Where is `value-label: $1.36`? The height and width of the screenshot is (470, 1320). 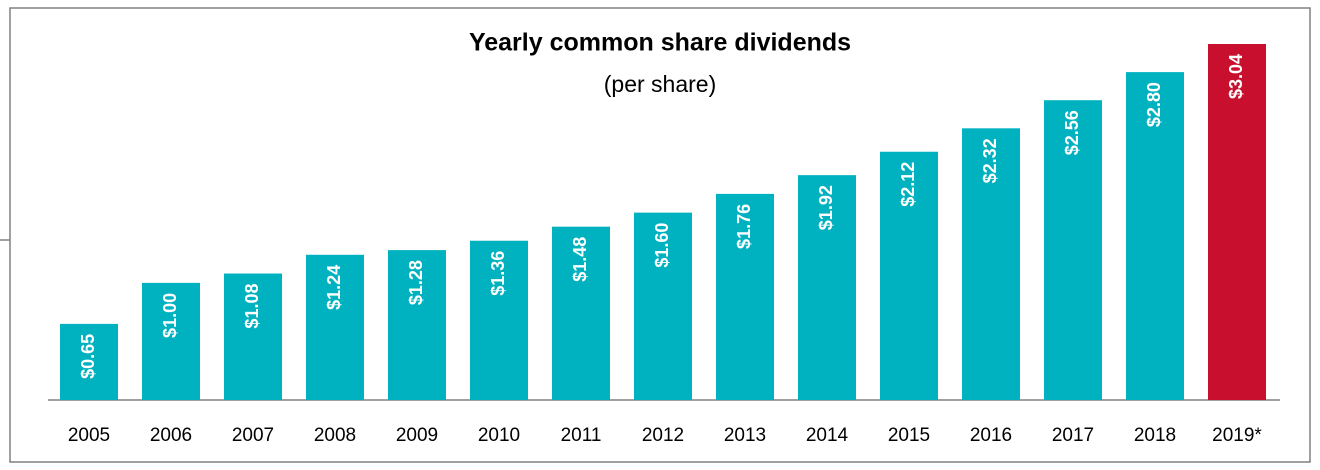 value-label: $1.36 is located at coordinates (498, 273).